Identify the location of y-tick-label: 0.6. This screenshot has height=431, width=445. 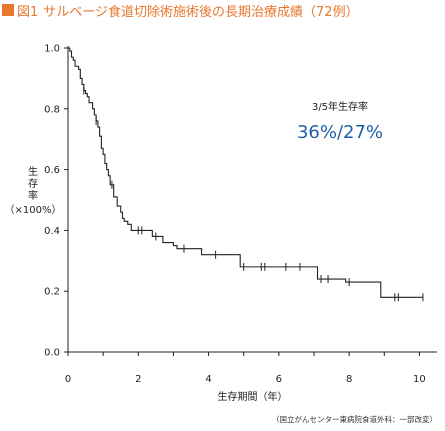
(52, 170).